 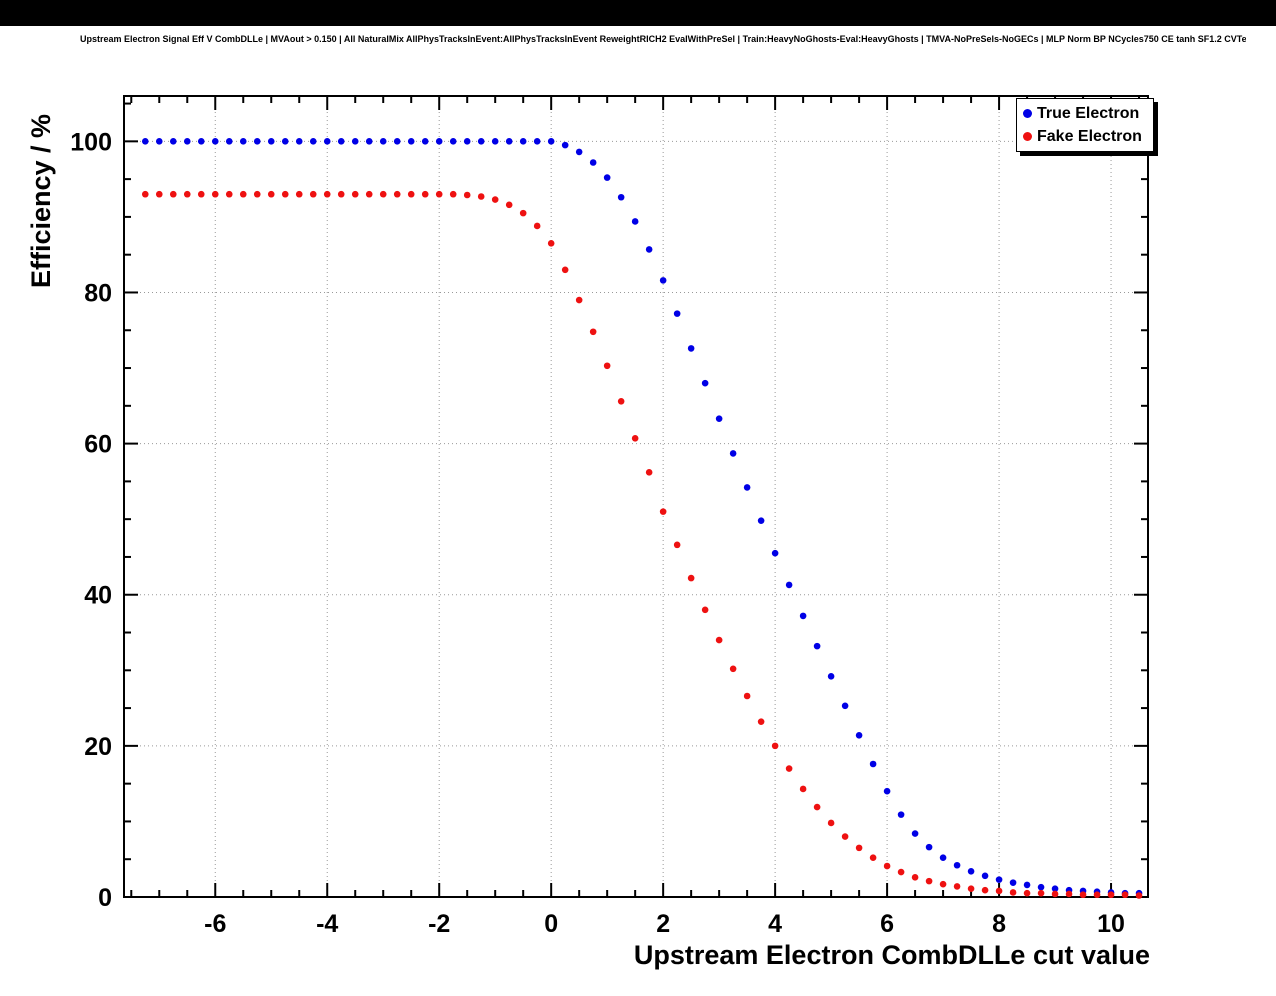 What do you see at coordinates (98, 747) in the screenshot?
I see `svg-text: 20` at bounding box center [98, 747].